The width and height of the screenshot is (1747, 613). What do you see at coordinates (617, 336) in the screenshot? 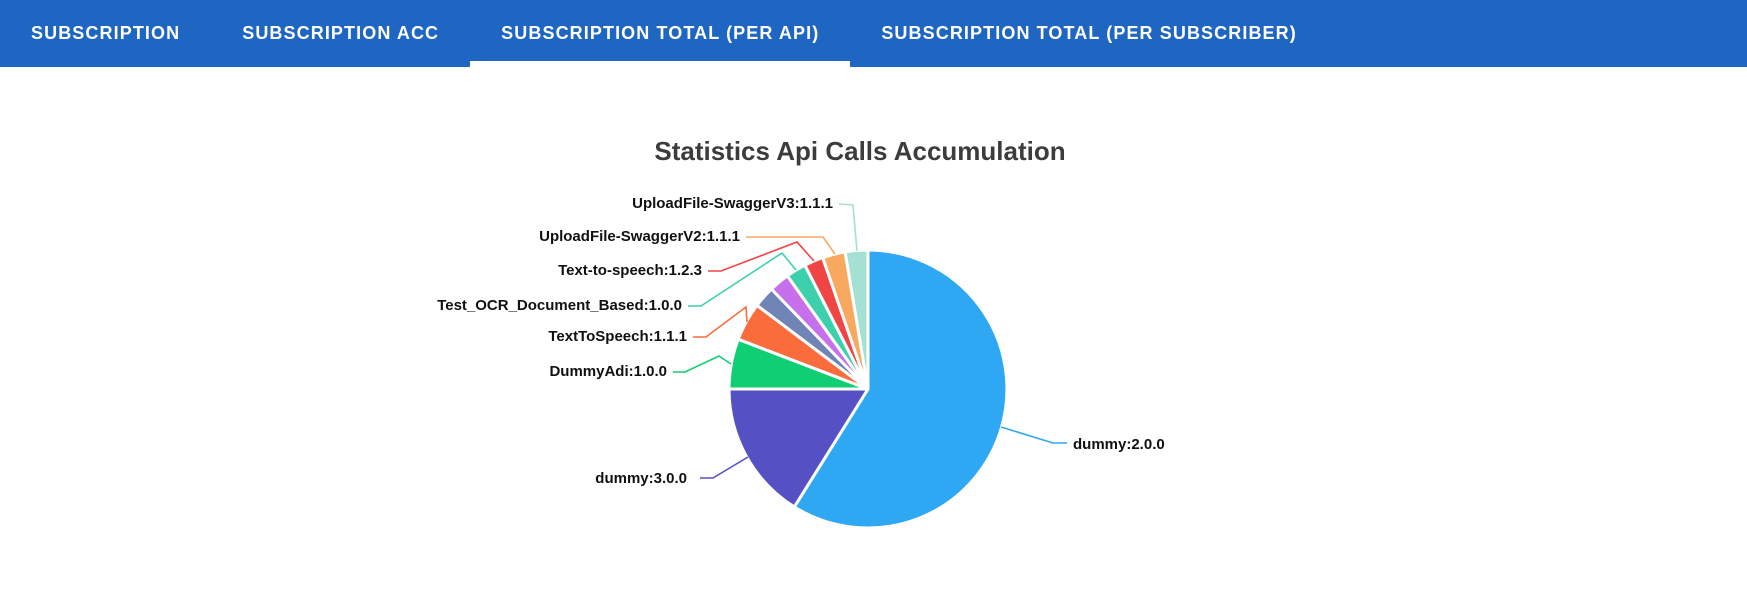
I see `pie-label-texttospeech-1-1-1: TextToSpeech:1.1.1` at bounding box center [617, 336].